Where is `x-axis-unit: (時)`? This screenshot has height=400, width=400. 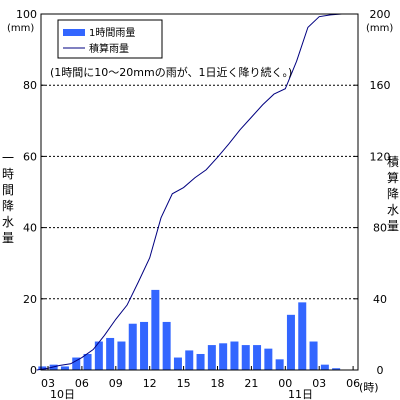 x-axis-unit: (時) is located at coordinates (369, 387).